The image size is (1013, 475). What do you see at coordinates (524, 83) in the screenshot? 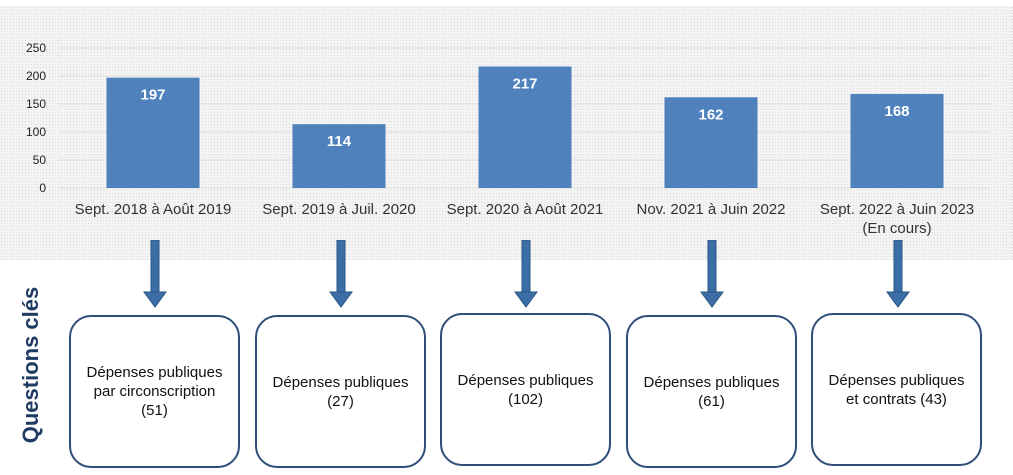
I see `data-label: 217` at bounding box center [524, 83].